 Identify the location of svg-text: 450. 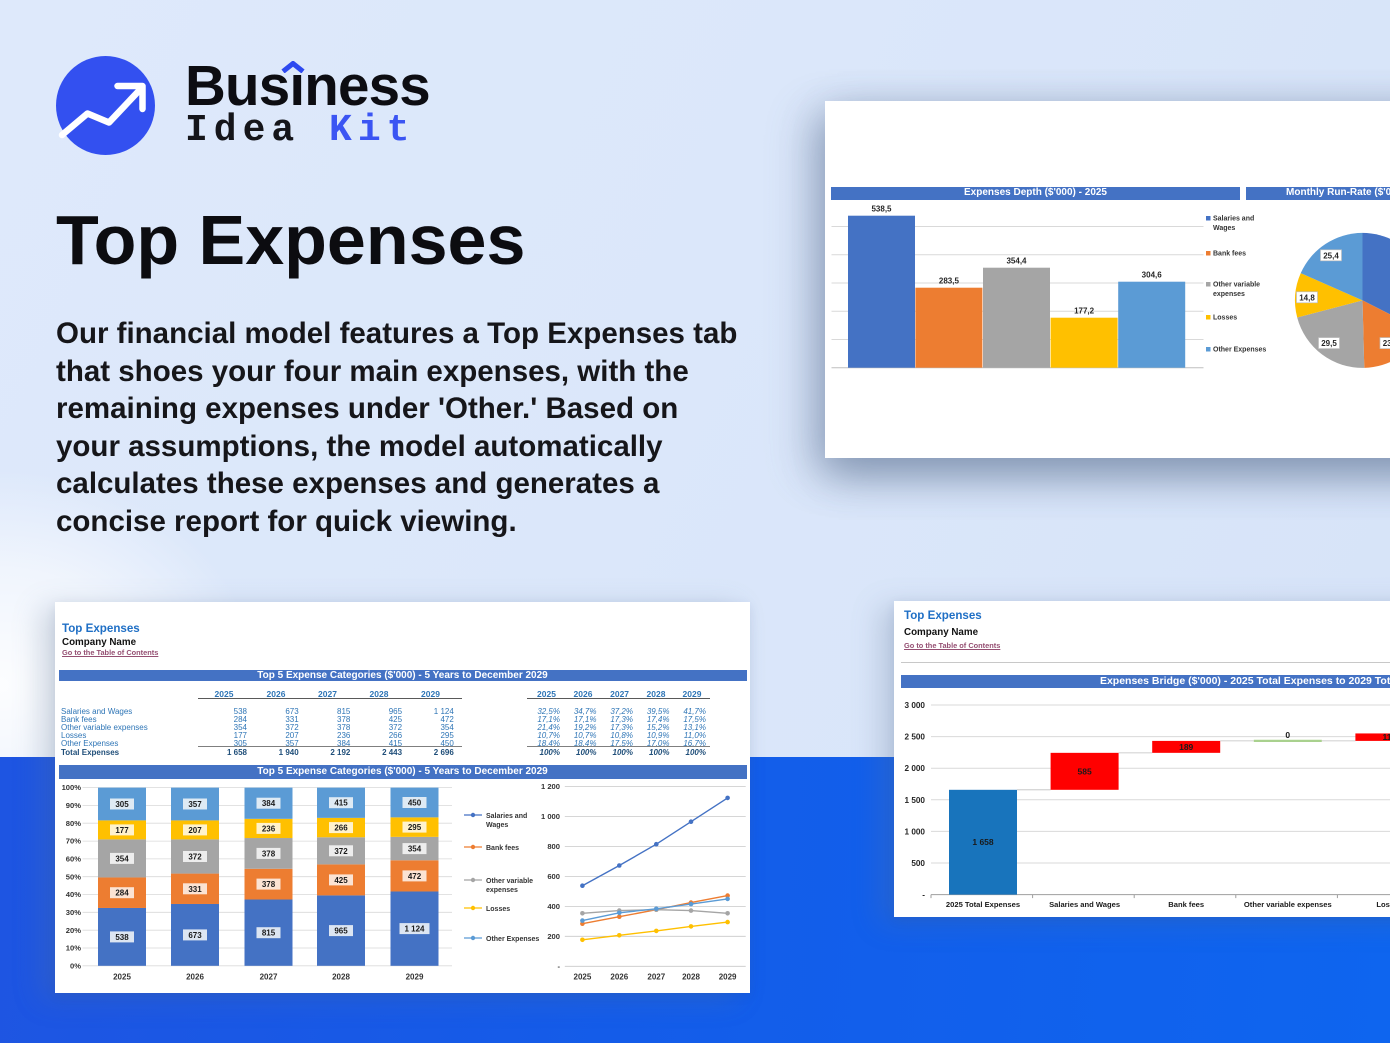
(415, 803).